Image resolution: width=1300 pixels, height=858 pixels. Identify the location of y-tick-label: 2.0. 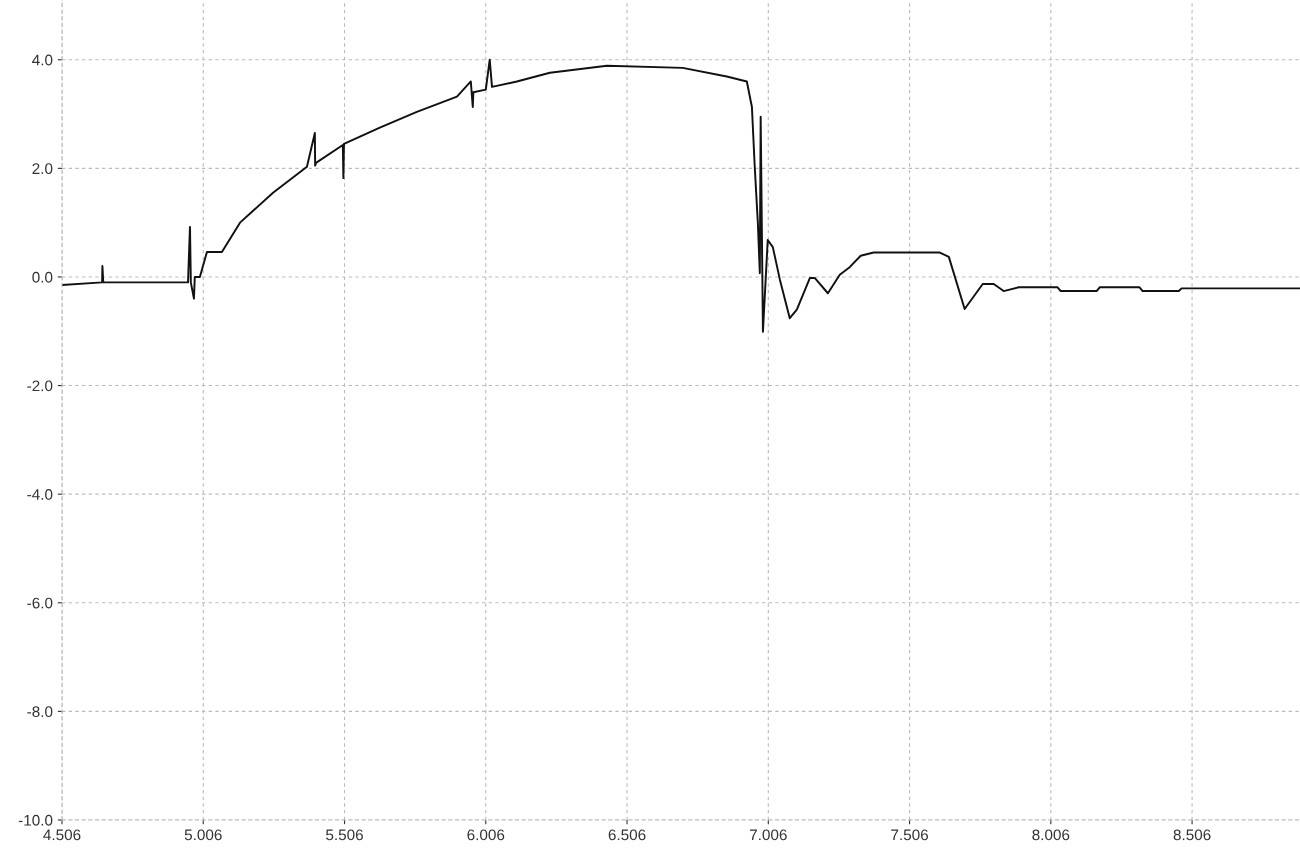
(42, 169).